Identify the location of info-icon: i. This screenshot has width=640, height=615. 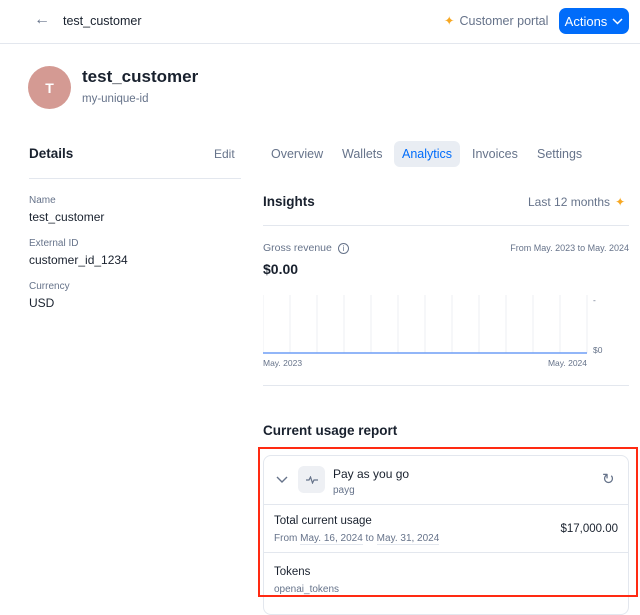
(343, 248).